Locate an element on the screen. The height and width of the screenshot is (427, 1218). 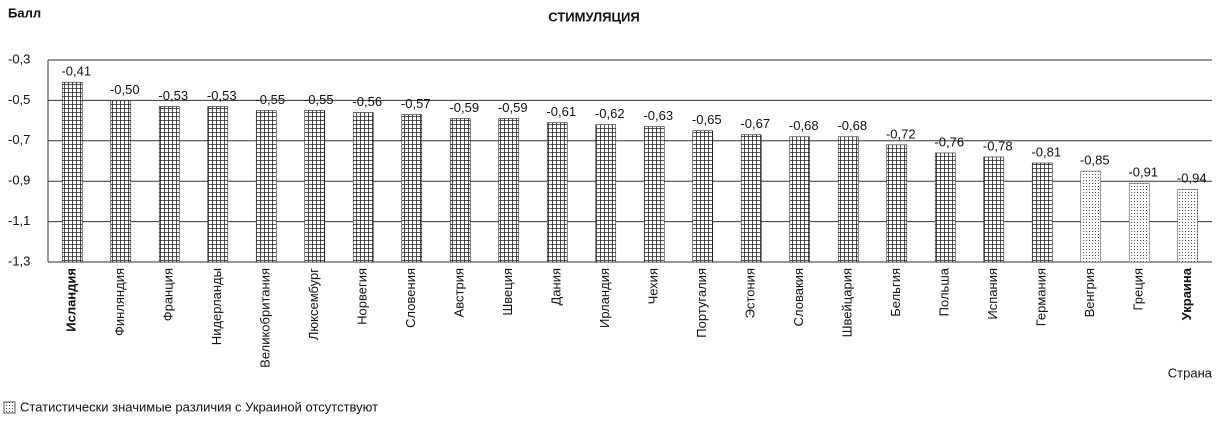
x-tick-label: Австрия is located at coordinates (459, 292).